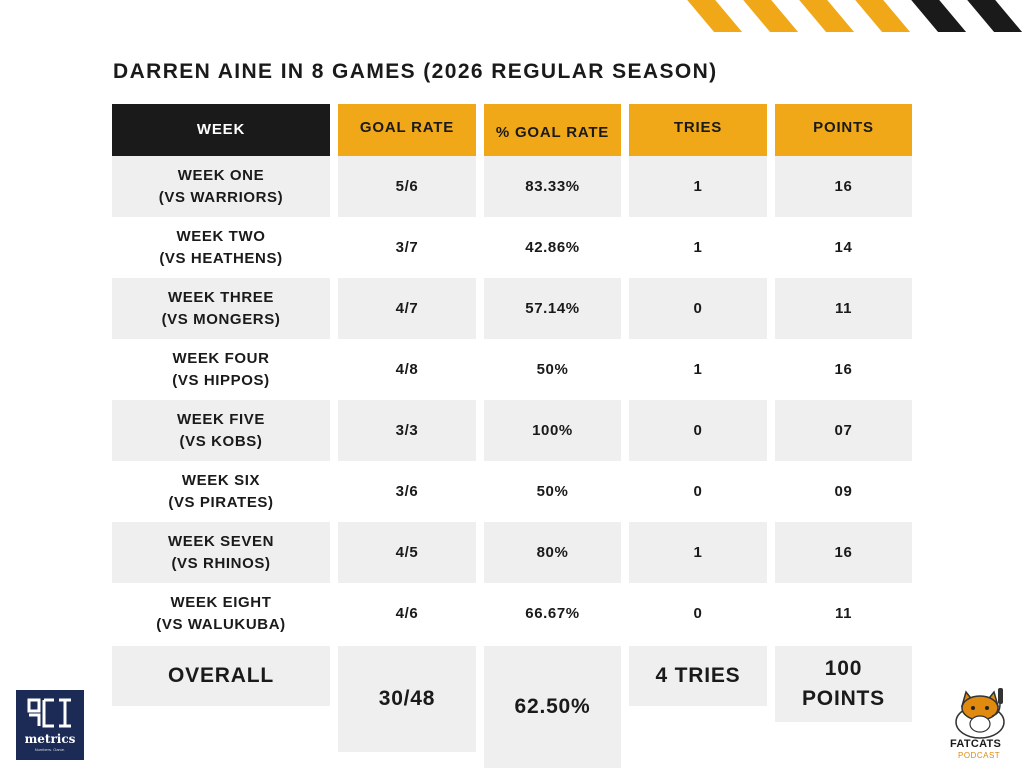  I want to click on cell-week: WEEK EIGHT (VS WALUKUBA), so click(221, 613).